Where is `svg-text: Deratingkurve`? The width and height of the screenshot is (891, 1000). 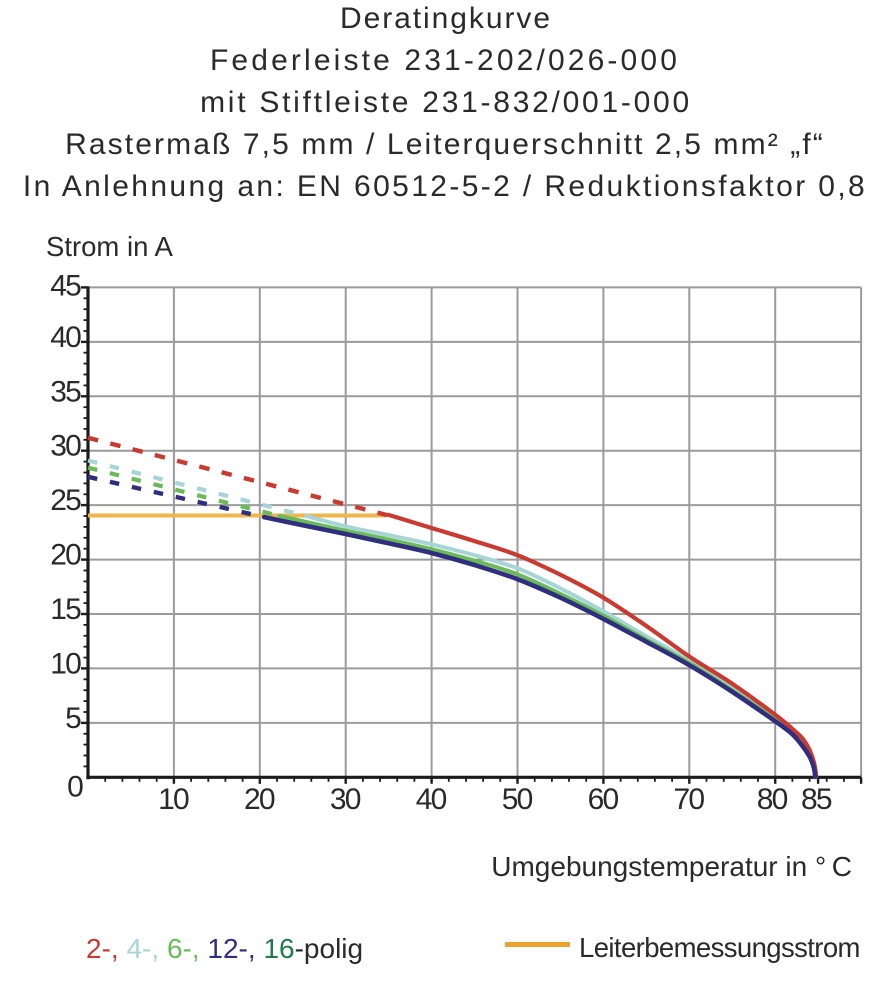 svg-text: Deratingkurve is located at coordinates (446, 18).